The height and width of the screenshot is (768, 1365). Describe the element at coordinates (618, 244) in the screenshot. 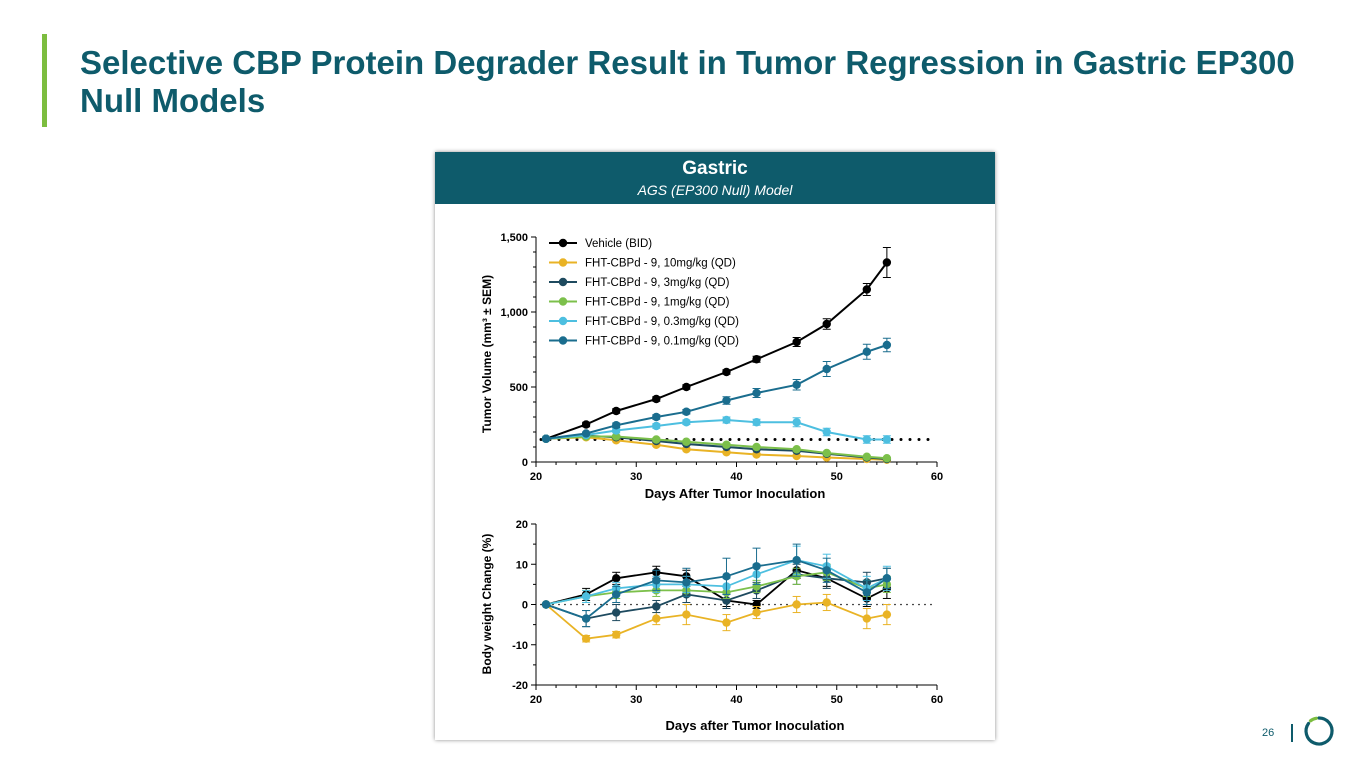

I see `legend-label: Vehicle (BID)` at that location.